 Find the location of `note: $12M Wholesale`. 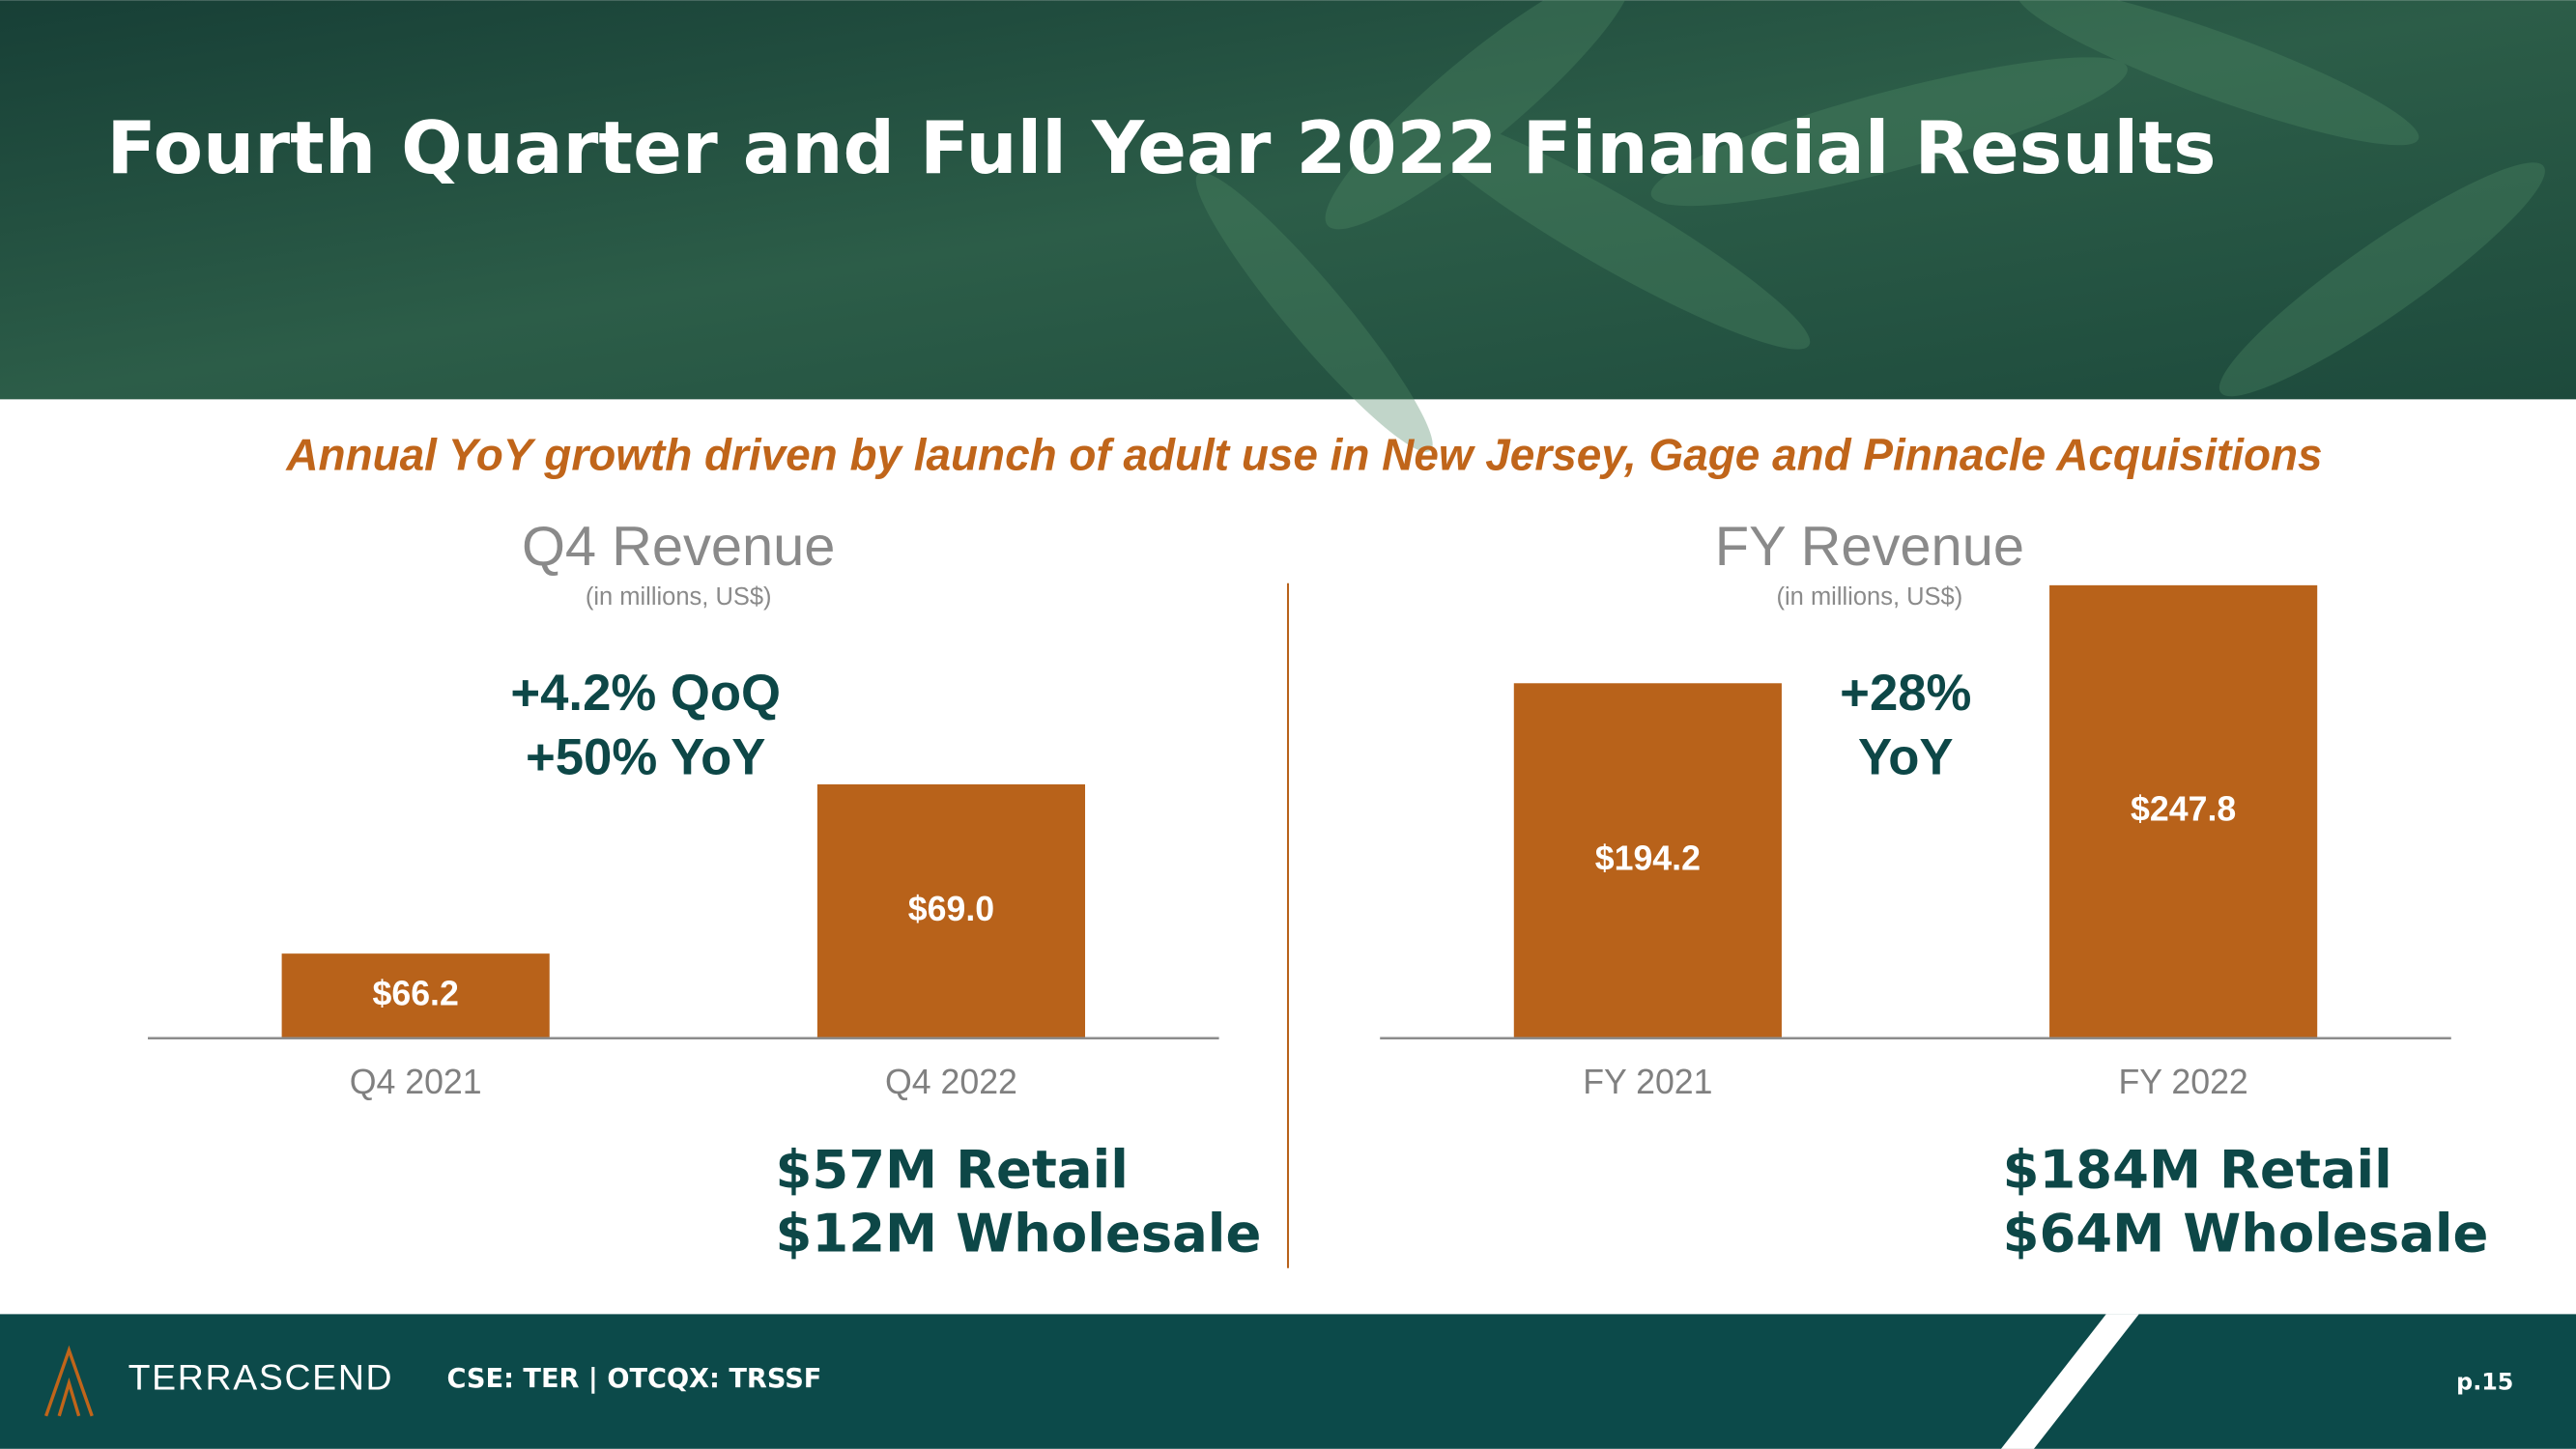

note: $12M Wholesale is located at coordinates (1019, 1234).